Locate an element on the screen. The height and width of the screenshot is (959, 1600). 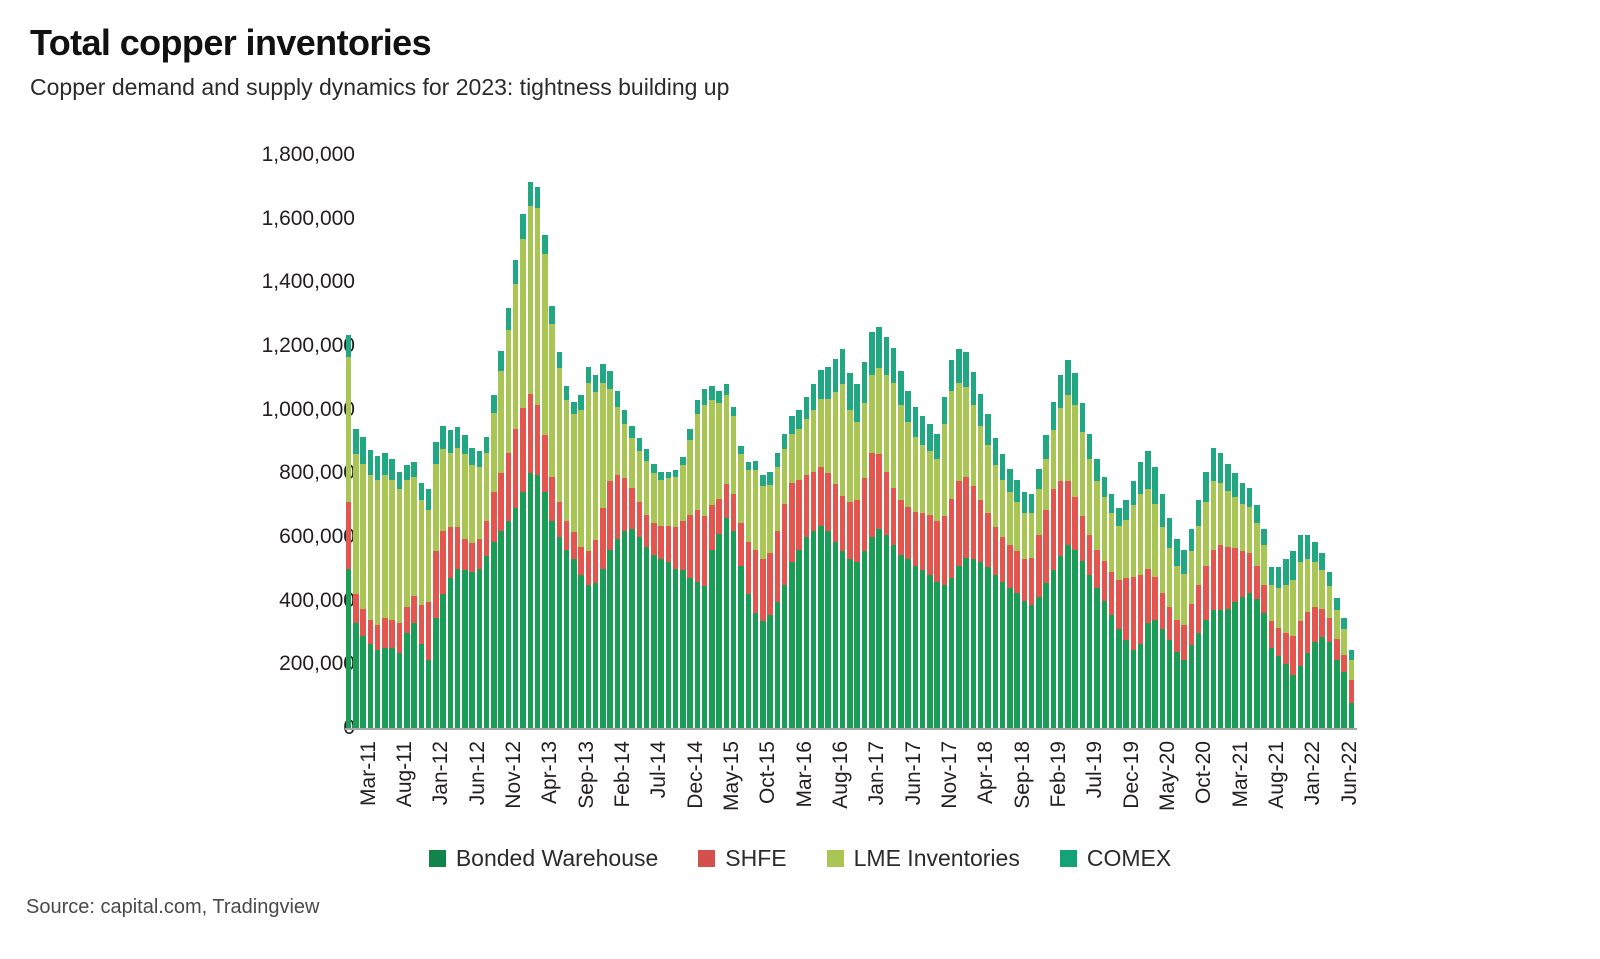
legend-item: COMEX is located at coordinates (1115, 858).